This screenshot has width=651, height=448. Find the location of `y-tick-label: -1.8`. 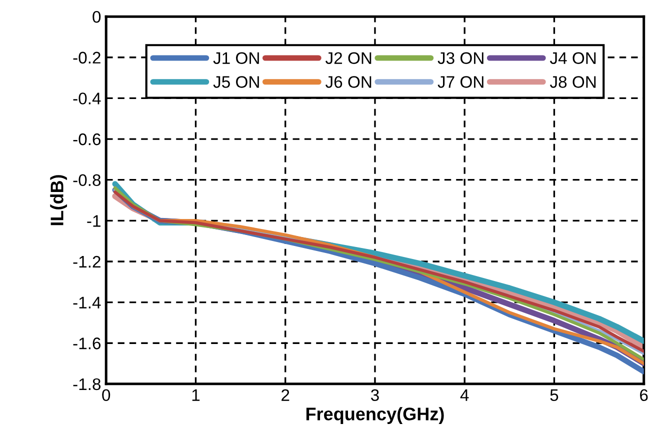

y-tick-label: -1.8 is located at coordinates (87, 384).